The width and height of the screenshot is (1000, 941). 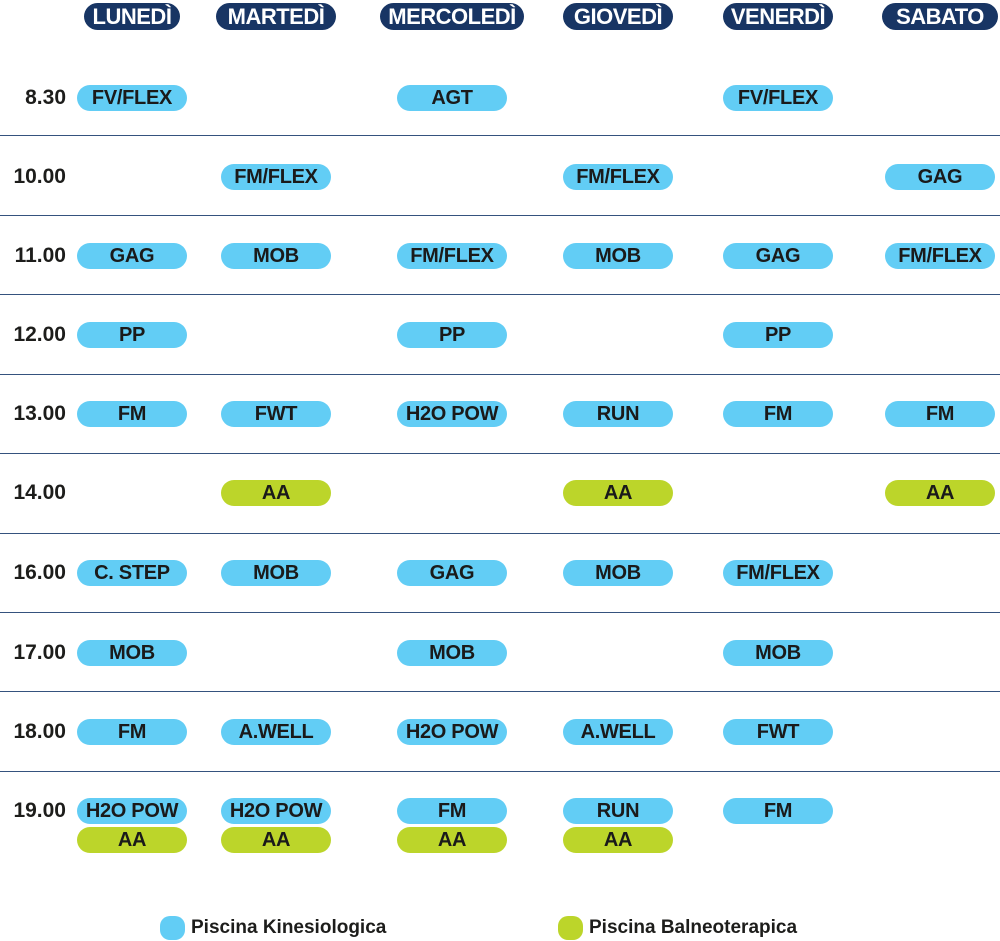 What do you see at coordinates (39, 731) in the screenshot?
I see `time-label: 18.00` at bounding box center [39, 731].